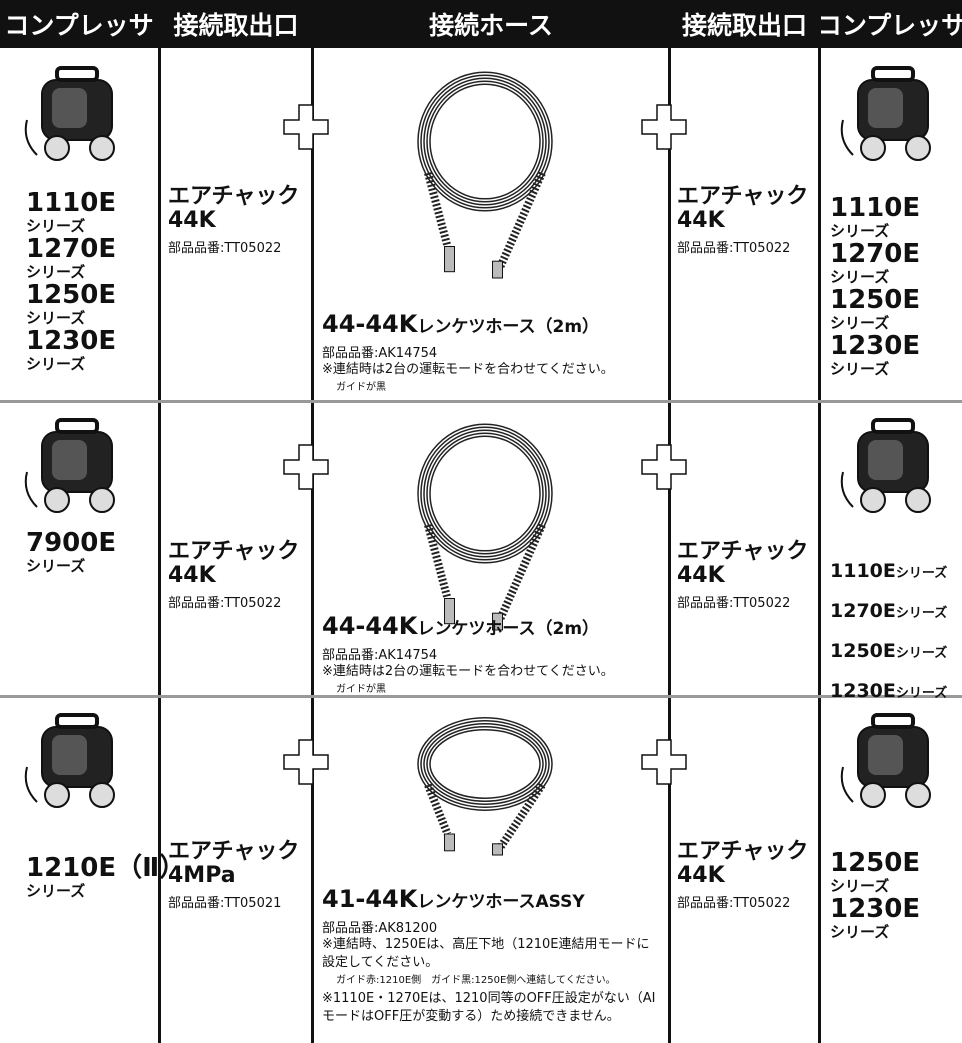 The width and height of the screenshot is (962, 1043). I want to click on hose-title: 44-44Kレンケツホース（2m）, so click(499, 626).